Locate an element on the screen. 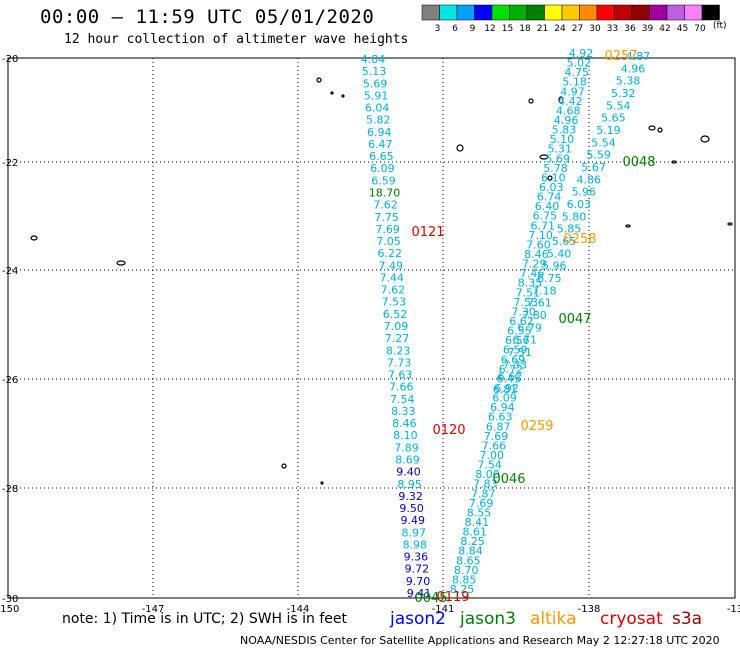  colorbar-label: 12 is located at coordinates (489, 29).